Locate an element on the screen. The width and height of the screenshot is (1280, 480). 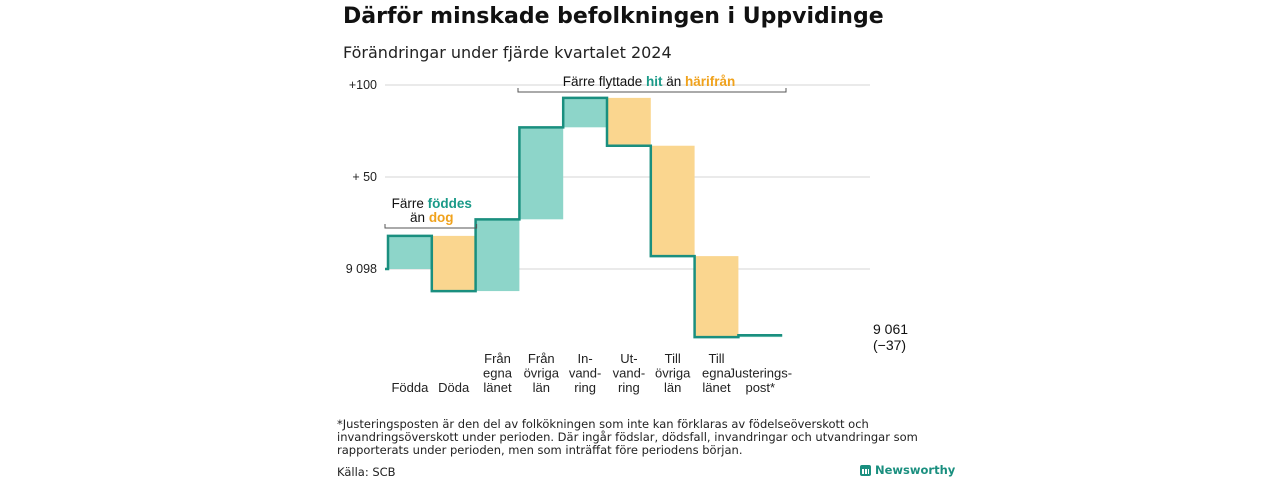
category-label: Döda is located at coordinates (454, 387).